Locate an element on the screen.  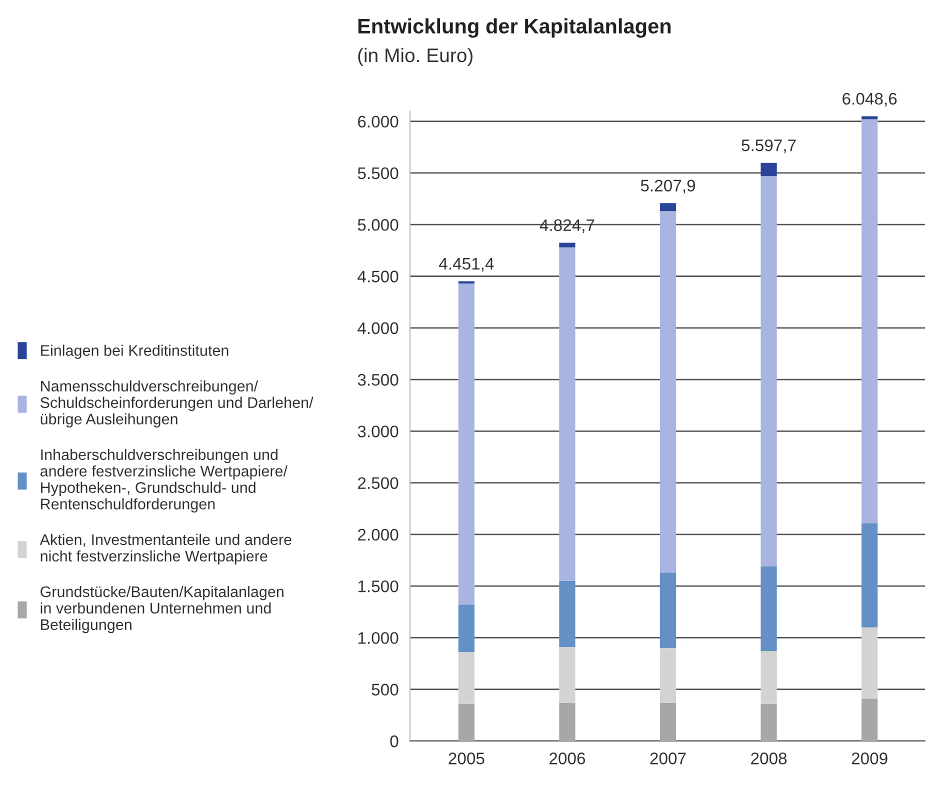
y-tick-label: 3.000 is located at coordinates (378, 432).